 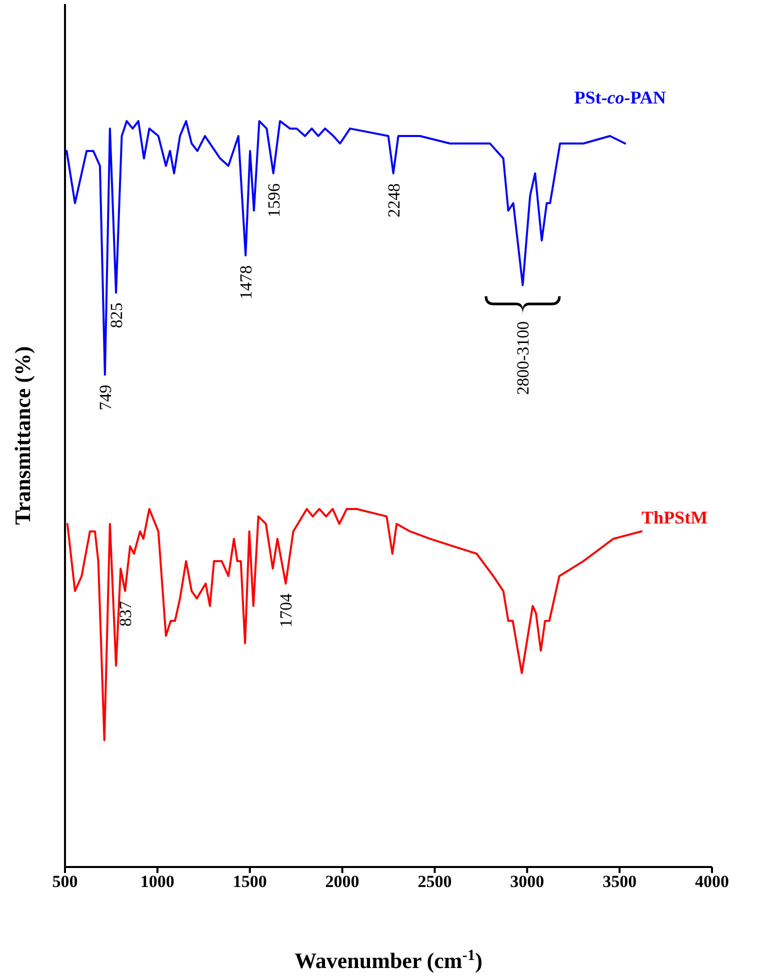 I want to click on x-tick-label: 3000, so click(x=527, y=882).